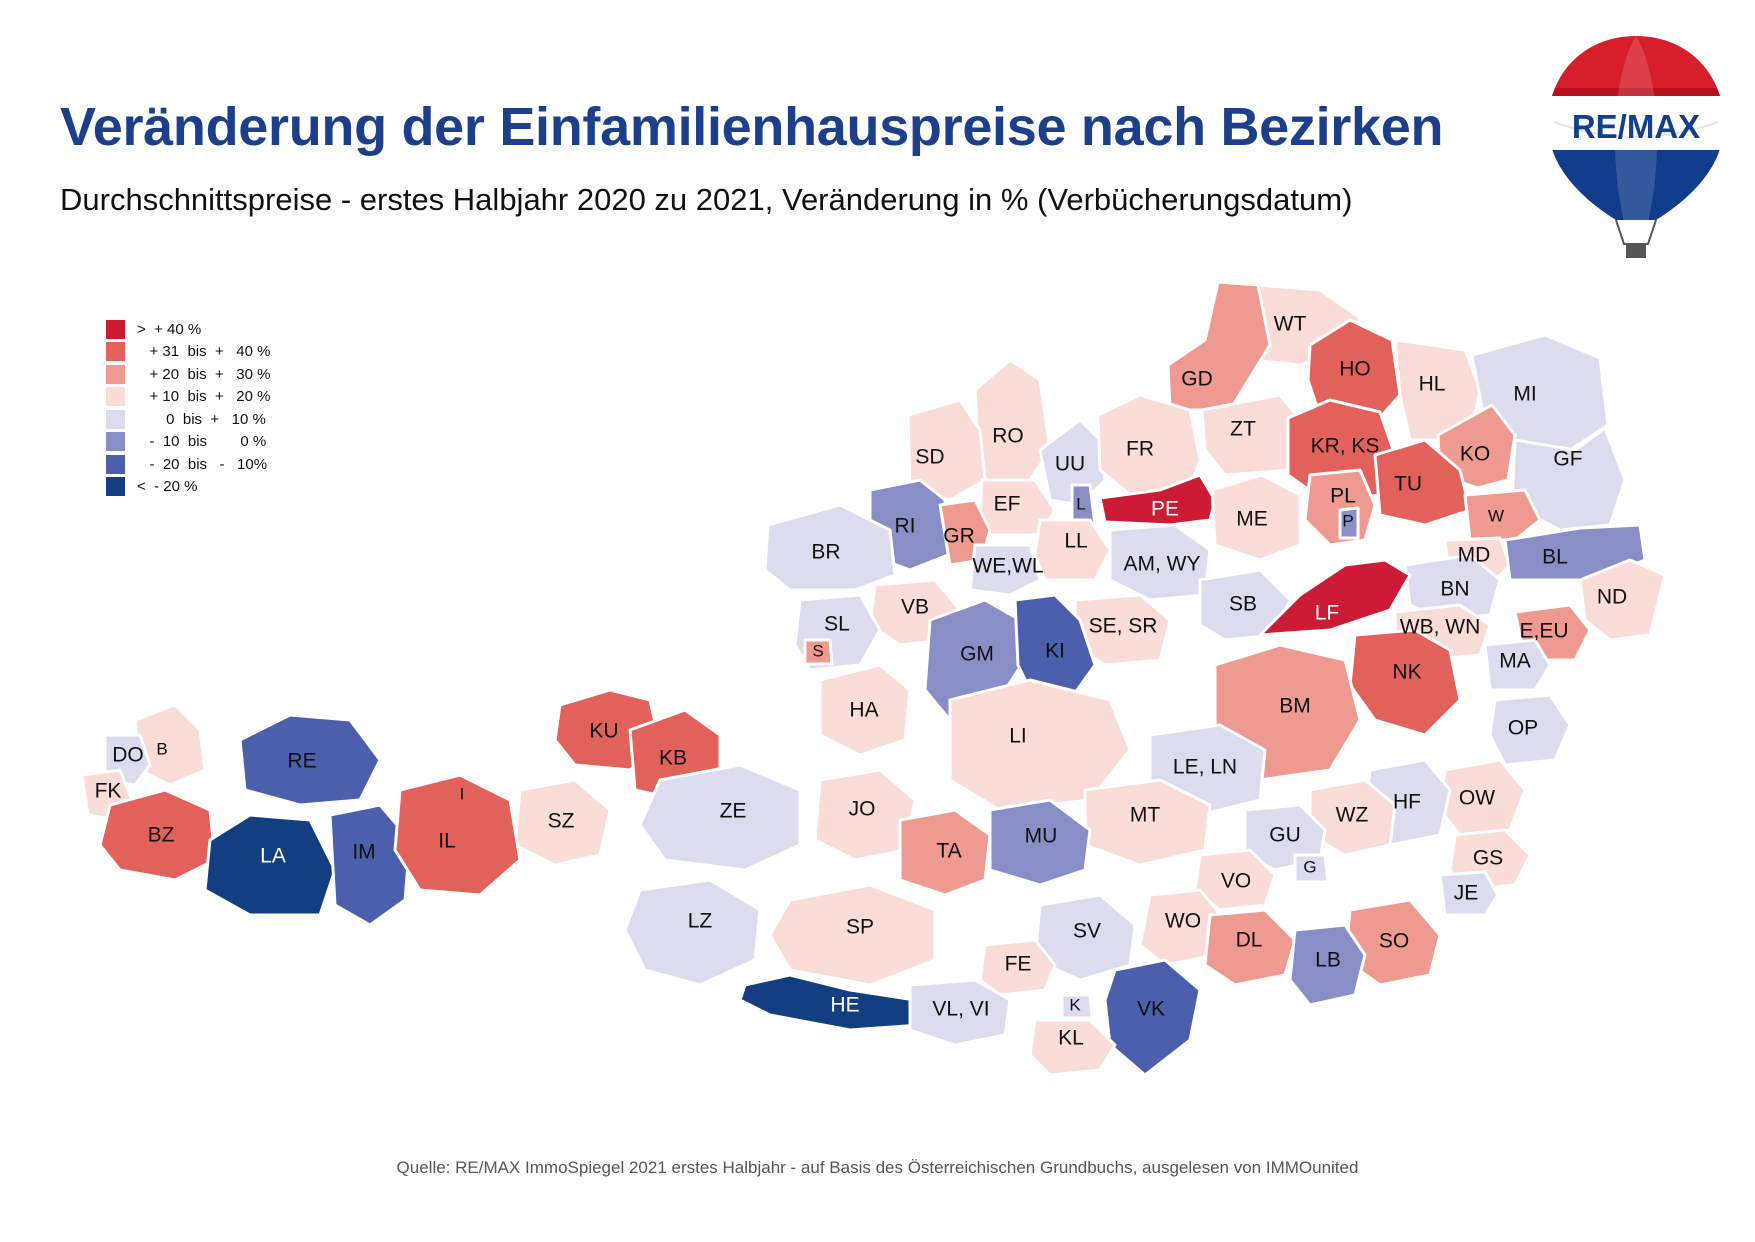  What do you see at coordinates (1071, 1038) in the screenshot?
I see `district-label: KL` at bounding box center [1071, 1038].